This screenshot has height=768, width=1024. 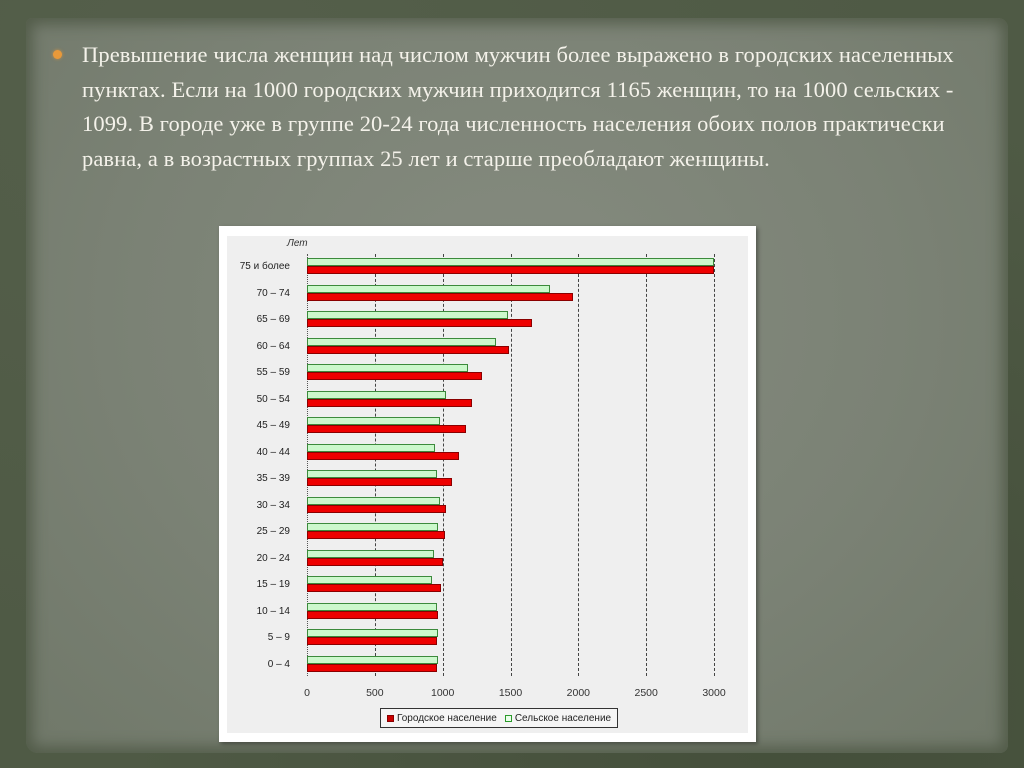 What do you see at coordinates (278, 637) in the screenshot?
I see `y-category-label: 5 – 9` at bounding box center [278, 637].